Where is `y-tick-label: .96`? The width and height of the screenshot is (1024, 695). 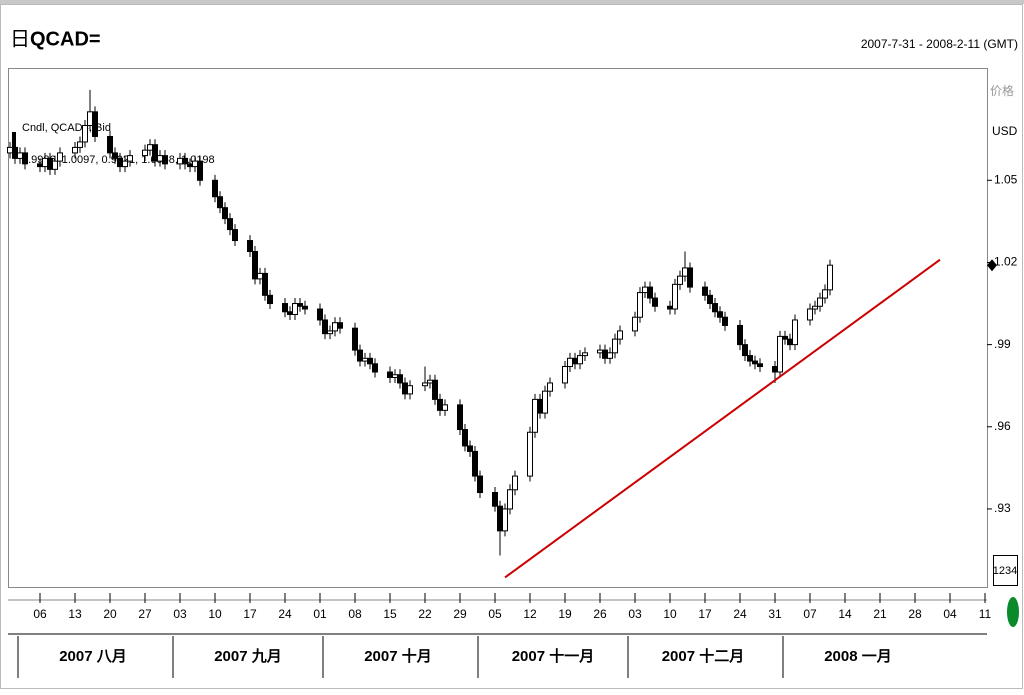
y-tick-label: .96 is located at coordinates (1002, 426).